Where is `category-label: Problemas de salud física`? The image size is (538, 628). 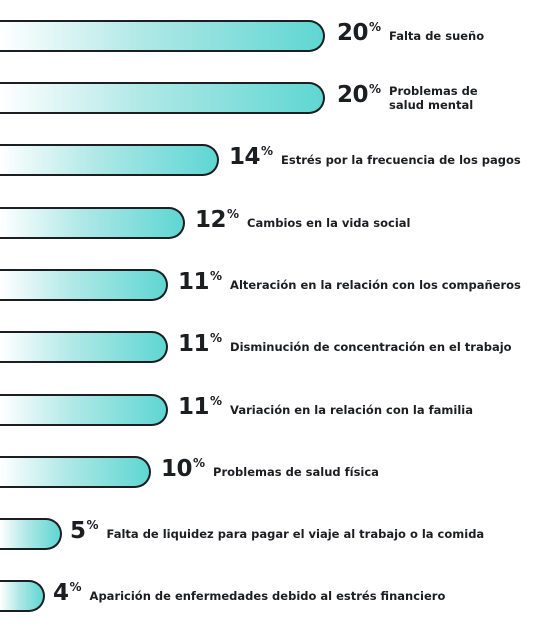 category-label: Problemas de salud física is located at coordinates (296, 472).